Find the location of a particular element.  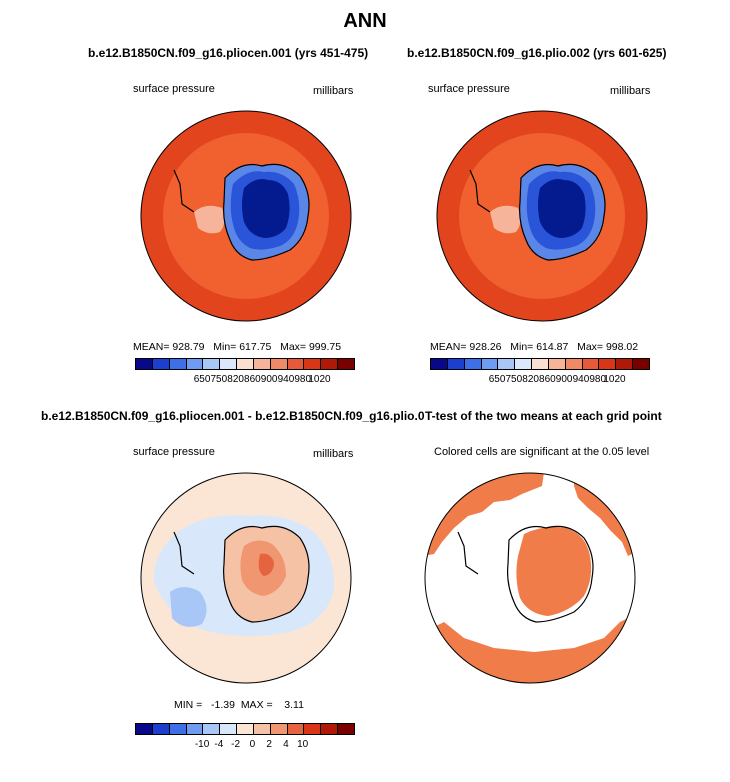

main-title: ANN is located at coordinates (365, 21).